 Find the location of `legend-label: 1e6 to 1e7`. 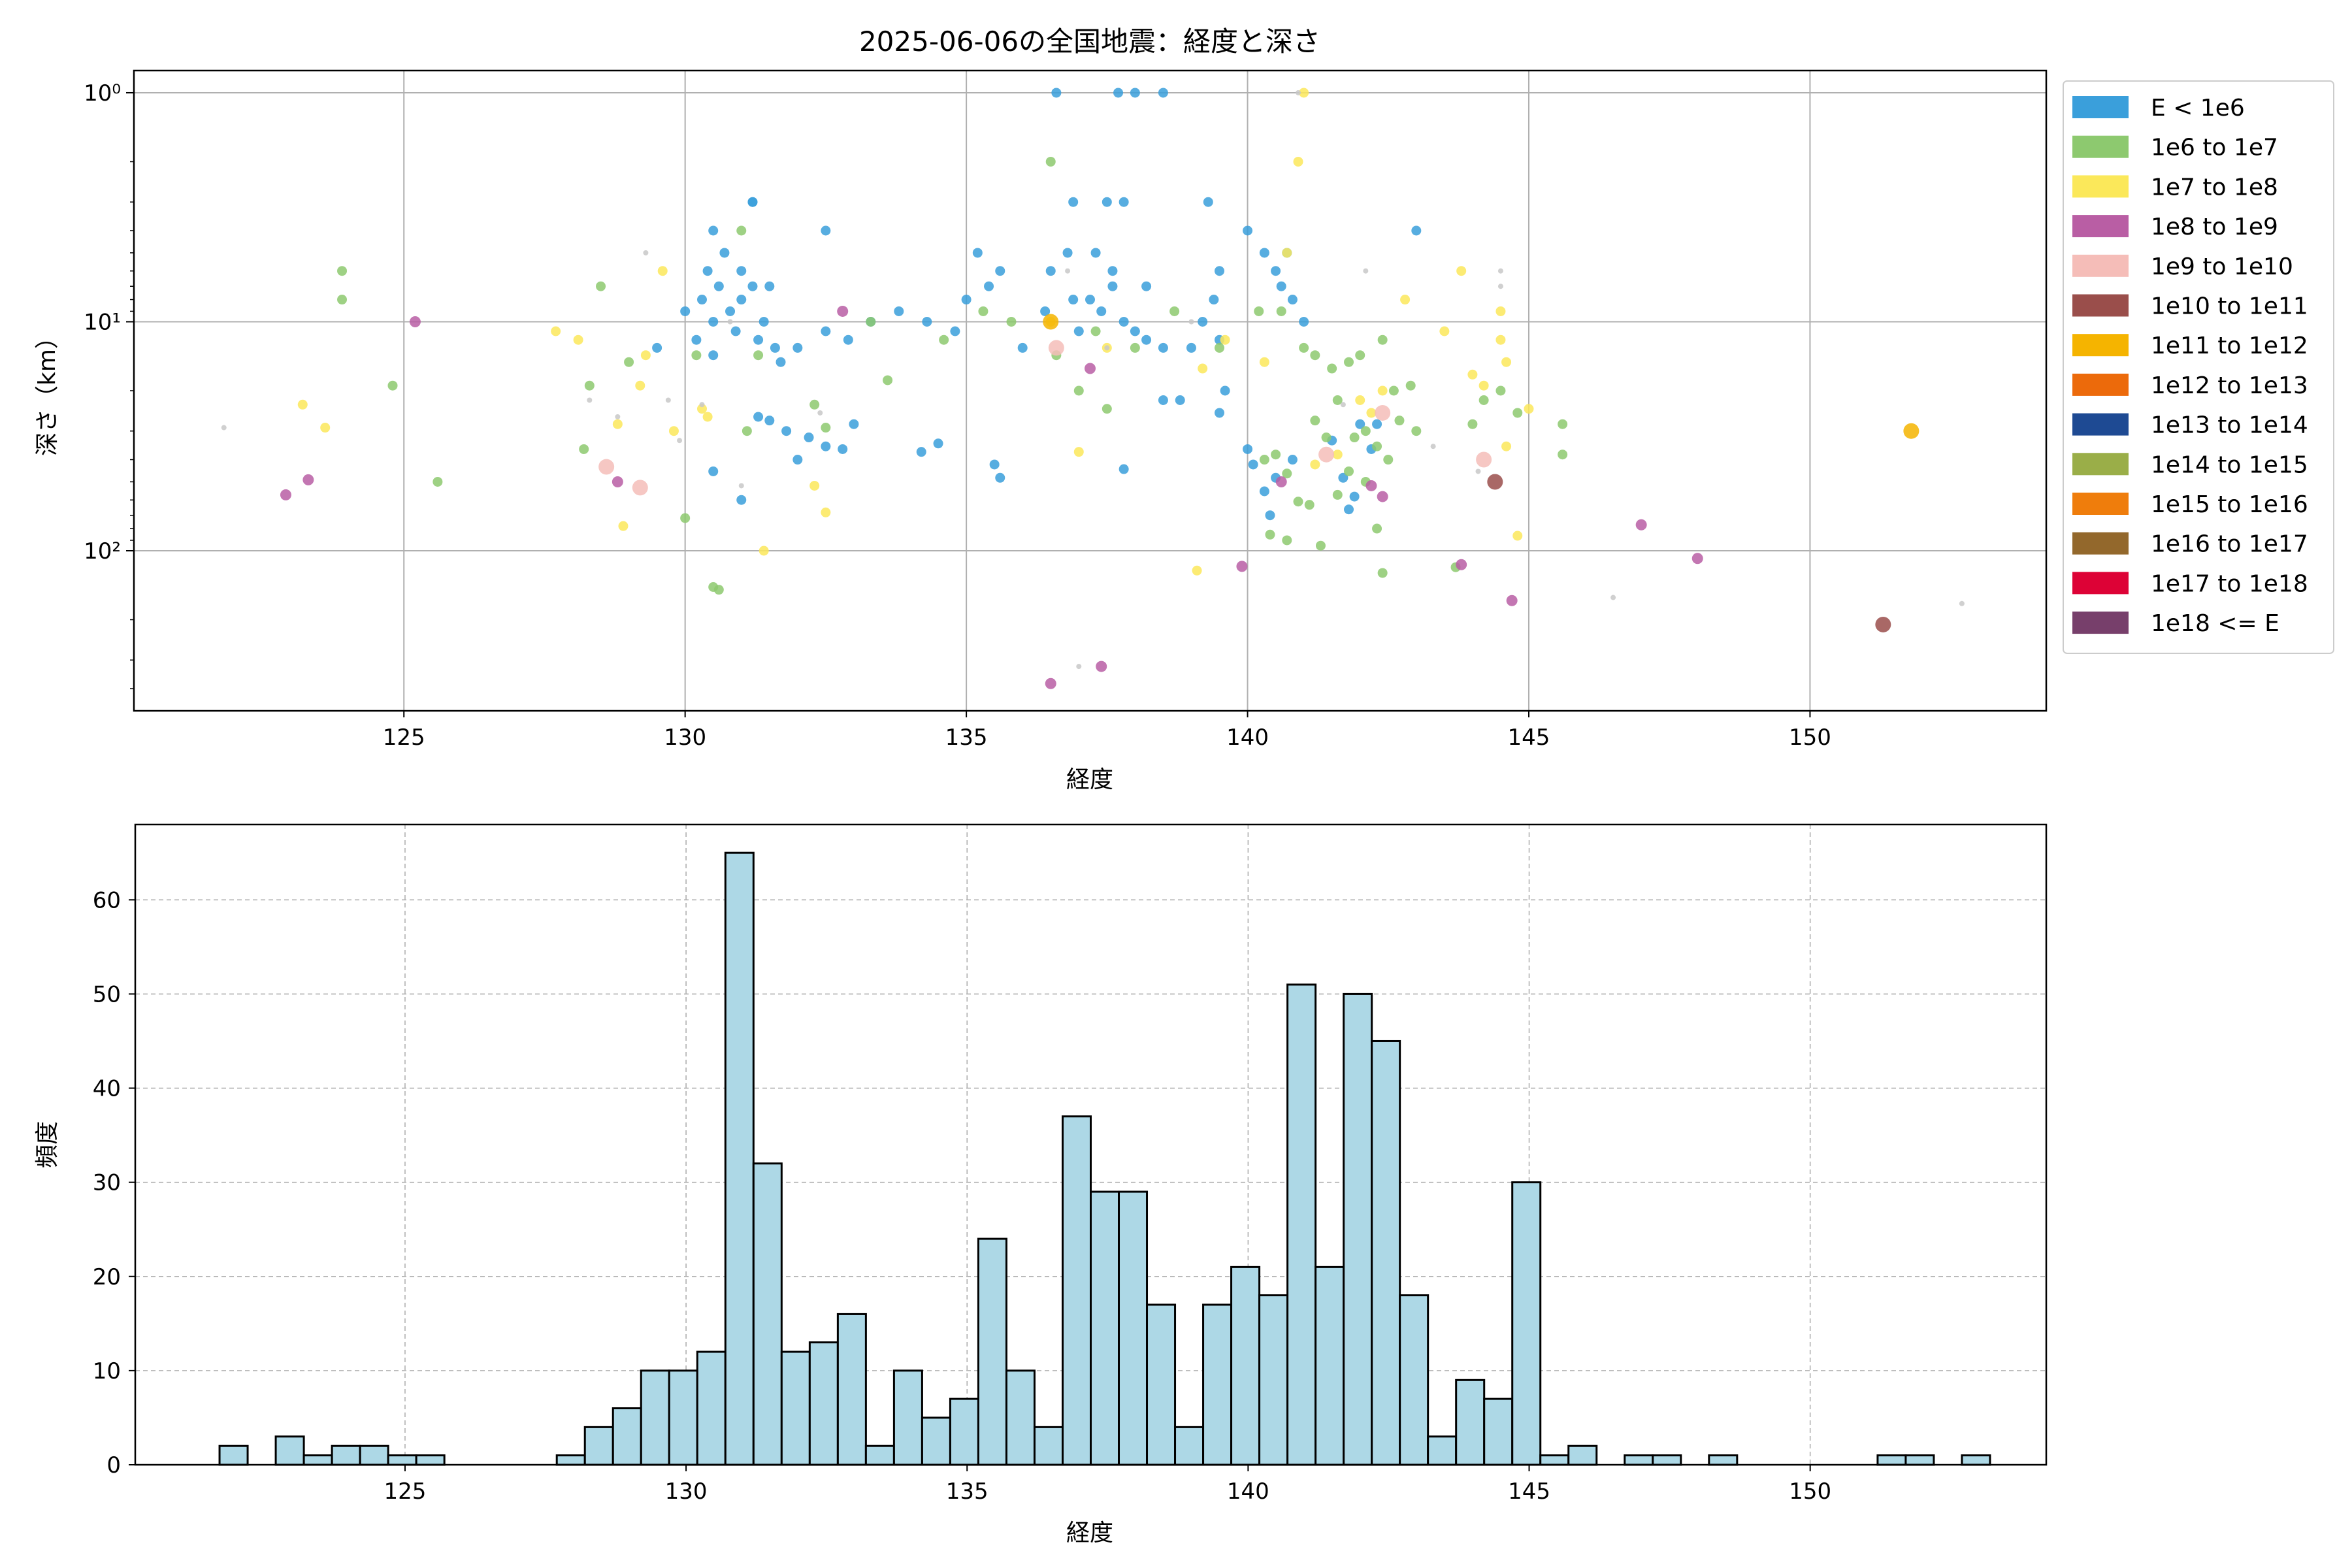

legend-label: 1e6 to 1e7 is located at coordinates (2214, 148).